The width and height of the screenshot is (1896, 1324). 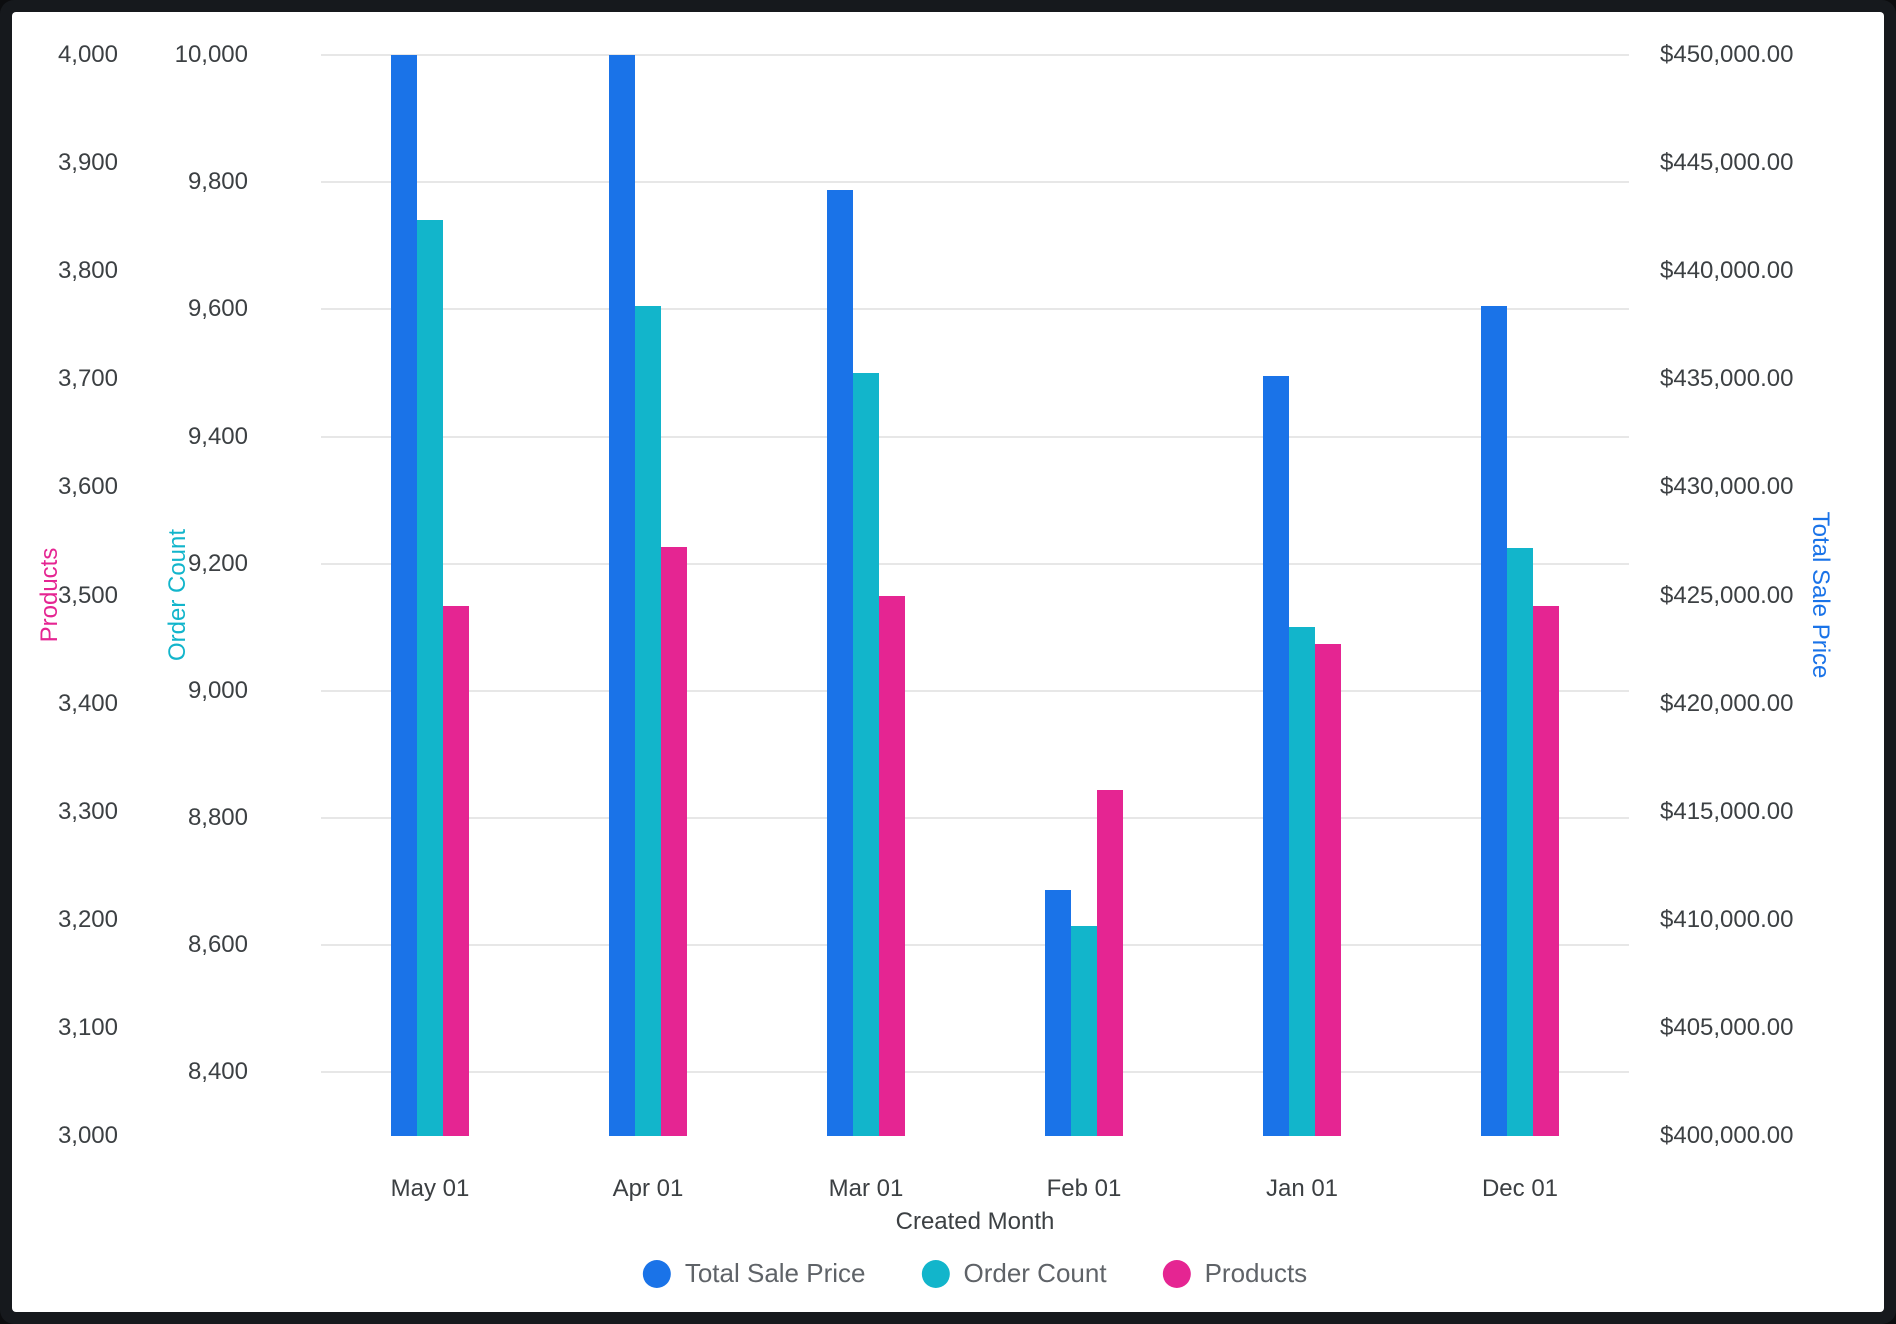 I want to click on axis-tick-label: $405,000.00, so click(x=1727, y=1027).